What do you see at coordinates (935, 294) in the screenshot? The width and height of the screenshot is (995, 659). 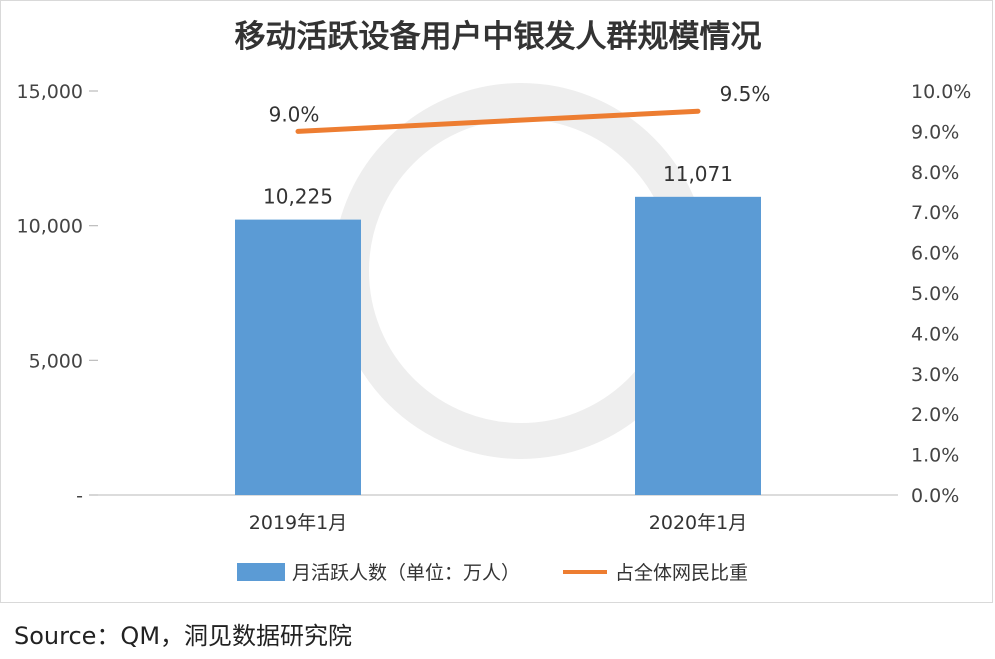 I see `right-tick-label: 5.0%` at bounding box center [935, 294].